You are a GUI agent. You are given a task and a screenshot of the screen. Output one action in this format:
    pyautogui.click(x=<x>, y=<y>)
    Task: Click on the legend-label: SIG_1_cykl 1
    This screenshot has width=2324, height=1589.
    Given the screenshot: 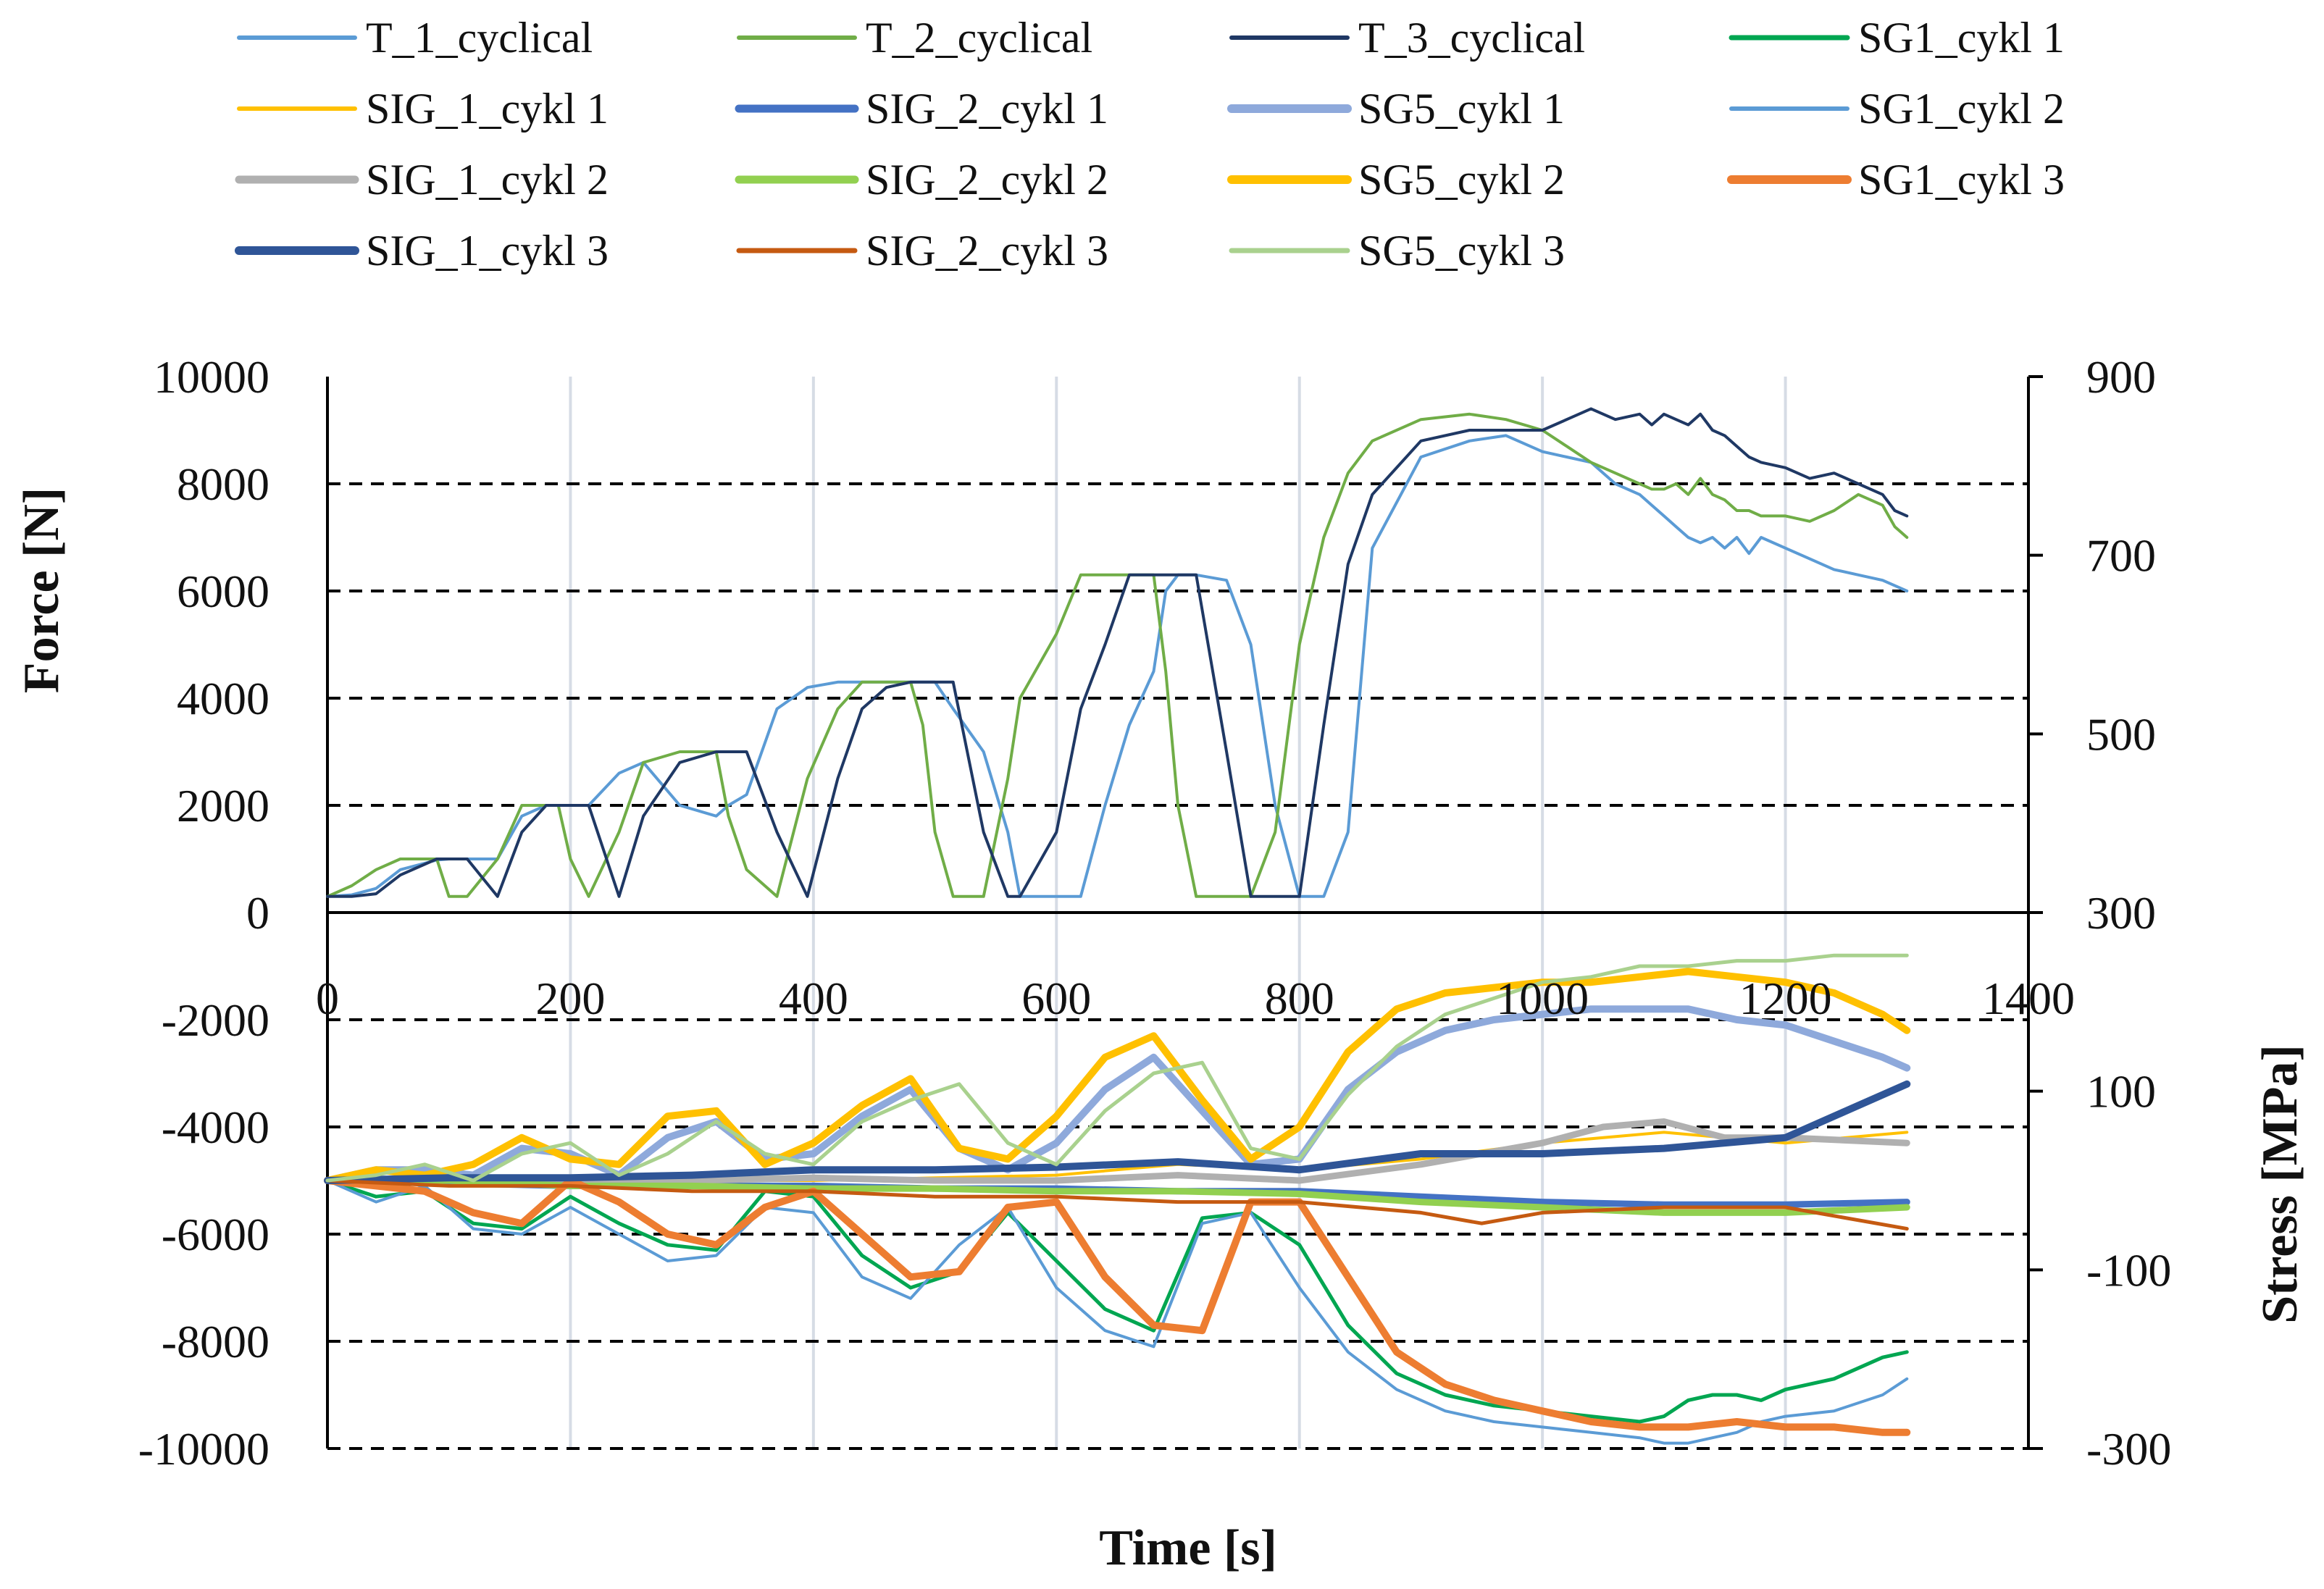 What is the action you would take?
    pyautogui.click(x=487, y=109)
    